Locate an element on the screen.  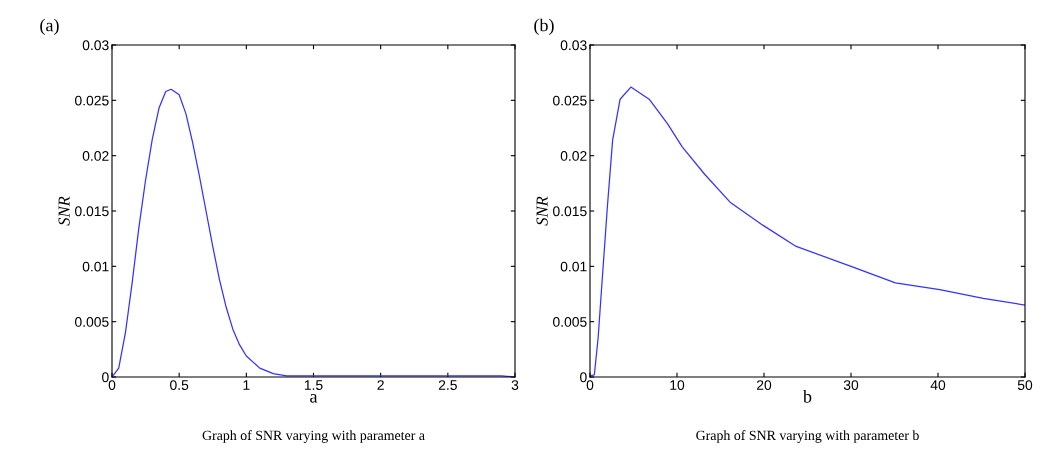
x-axis-title: b is located at coordinates (807, 396).